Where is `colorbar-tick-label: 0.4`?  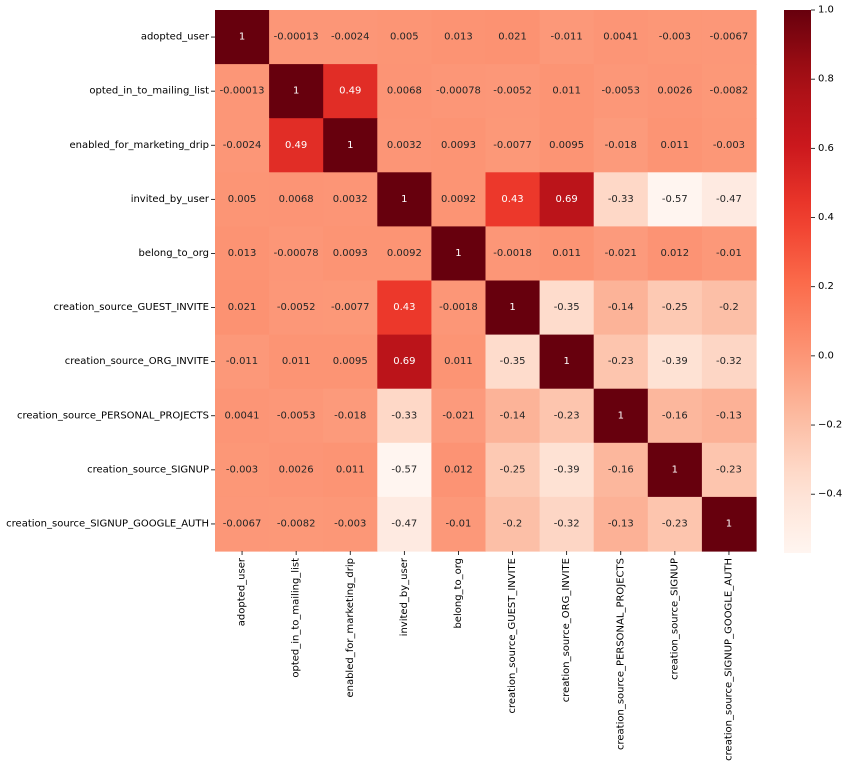 colorbar-tick-label: 0.4 is located at coordinates (826, 217).